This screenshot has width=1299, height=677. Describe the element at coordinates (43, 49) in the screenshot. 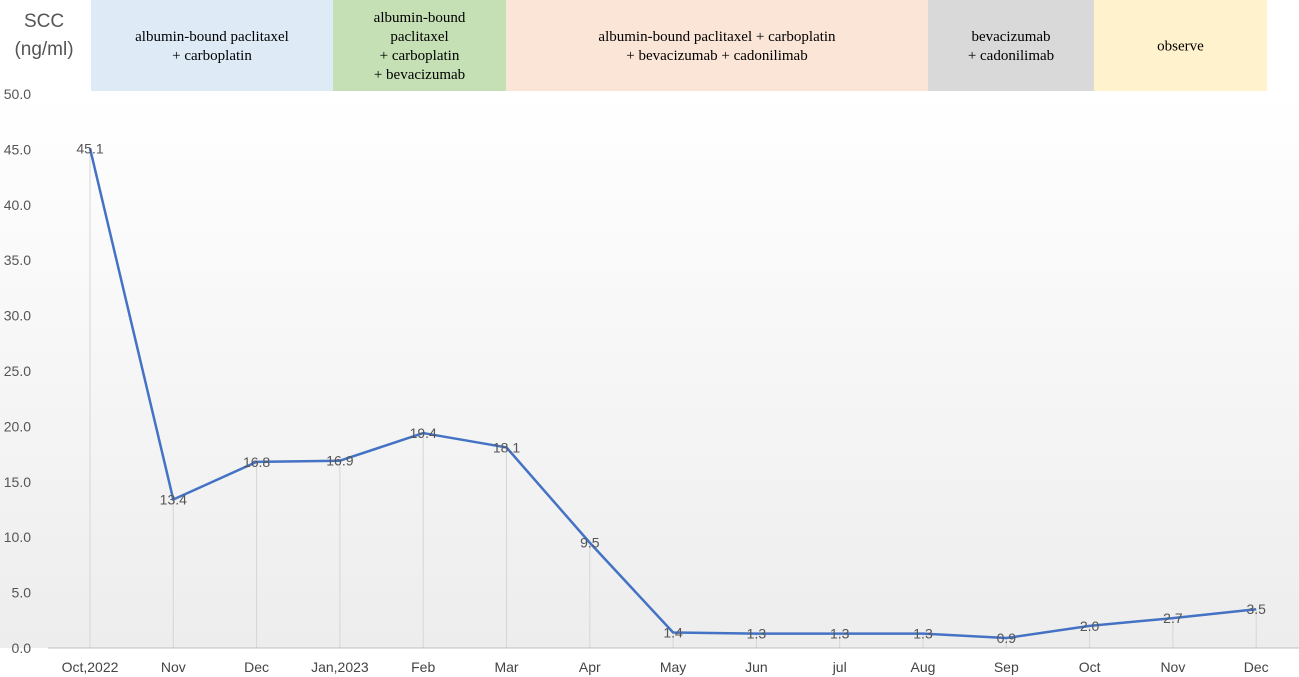

I see `y-axis-title-line-2: (ng/ml)` at that location.